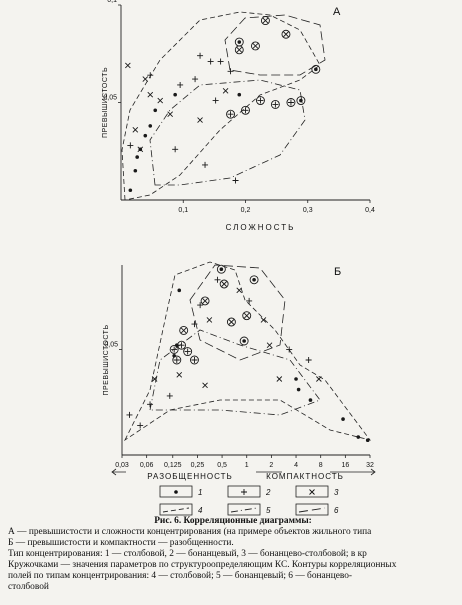 This screenshot has width=462, height=605. What do you see at coordinates (111, 344) in the screenshot?
I see `y-tick-label: 0,05` at bounding box center [111, 344].